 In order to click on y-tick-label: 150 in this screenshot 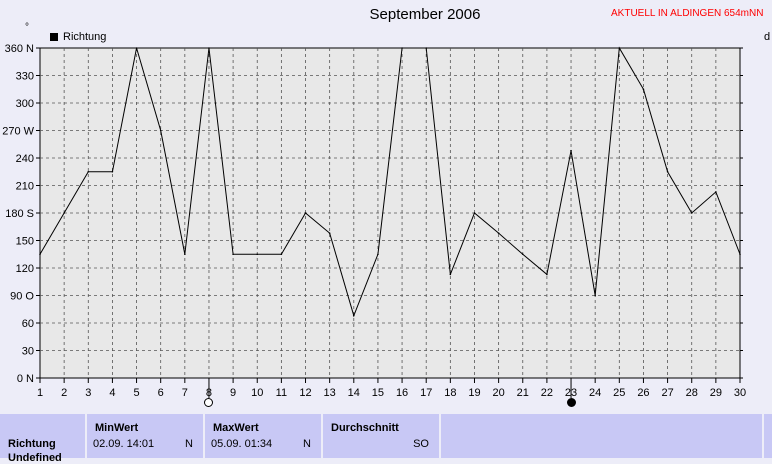, I will do `click(25, 242)`.